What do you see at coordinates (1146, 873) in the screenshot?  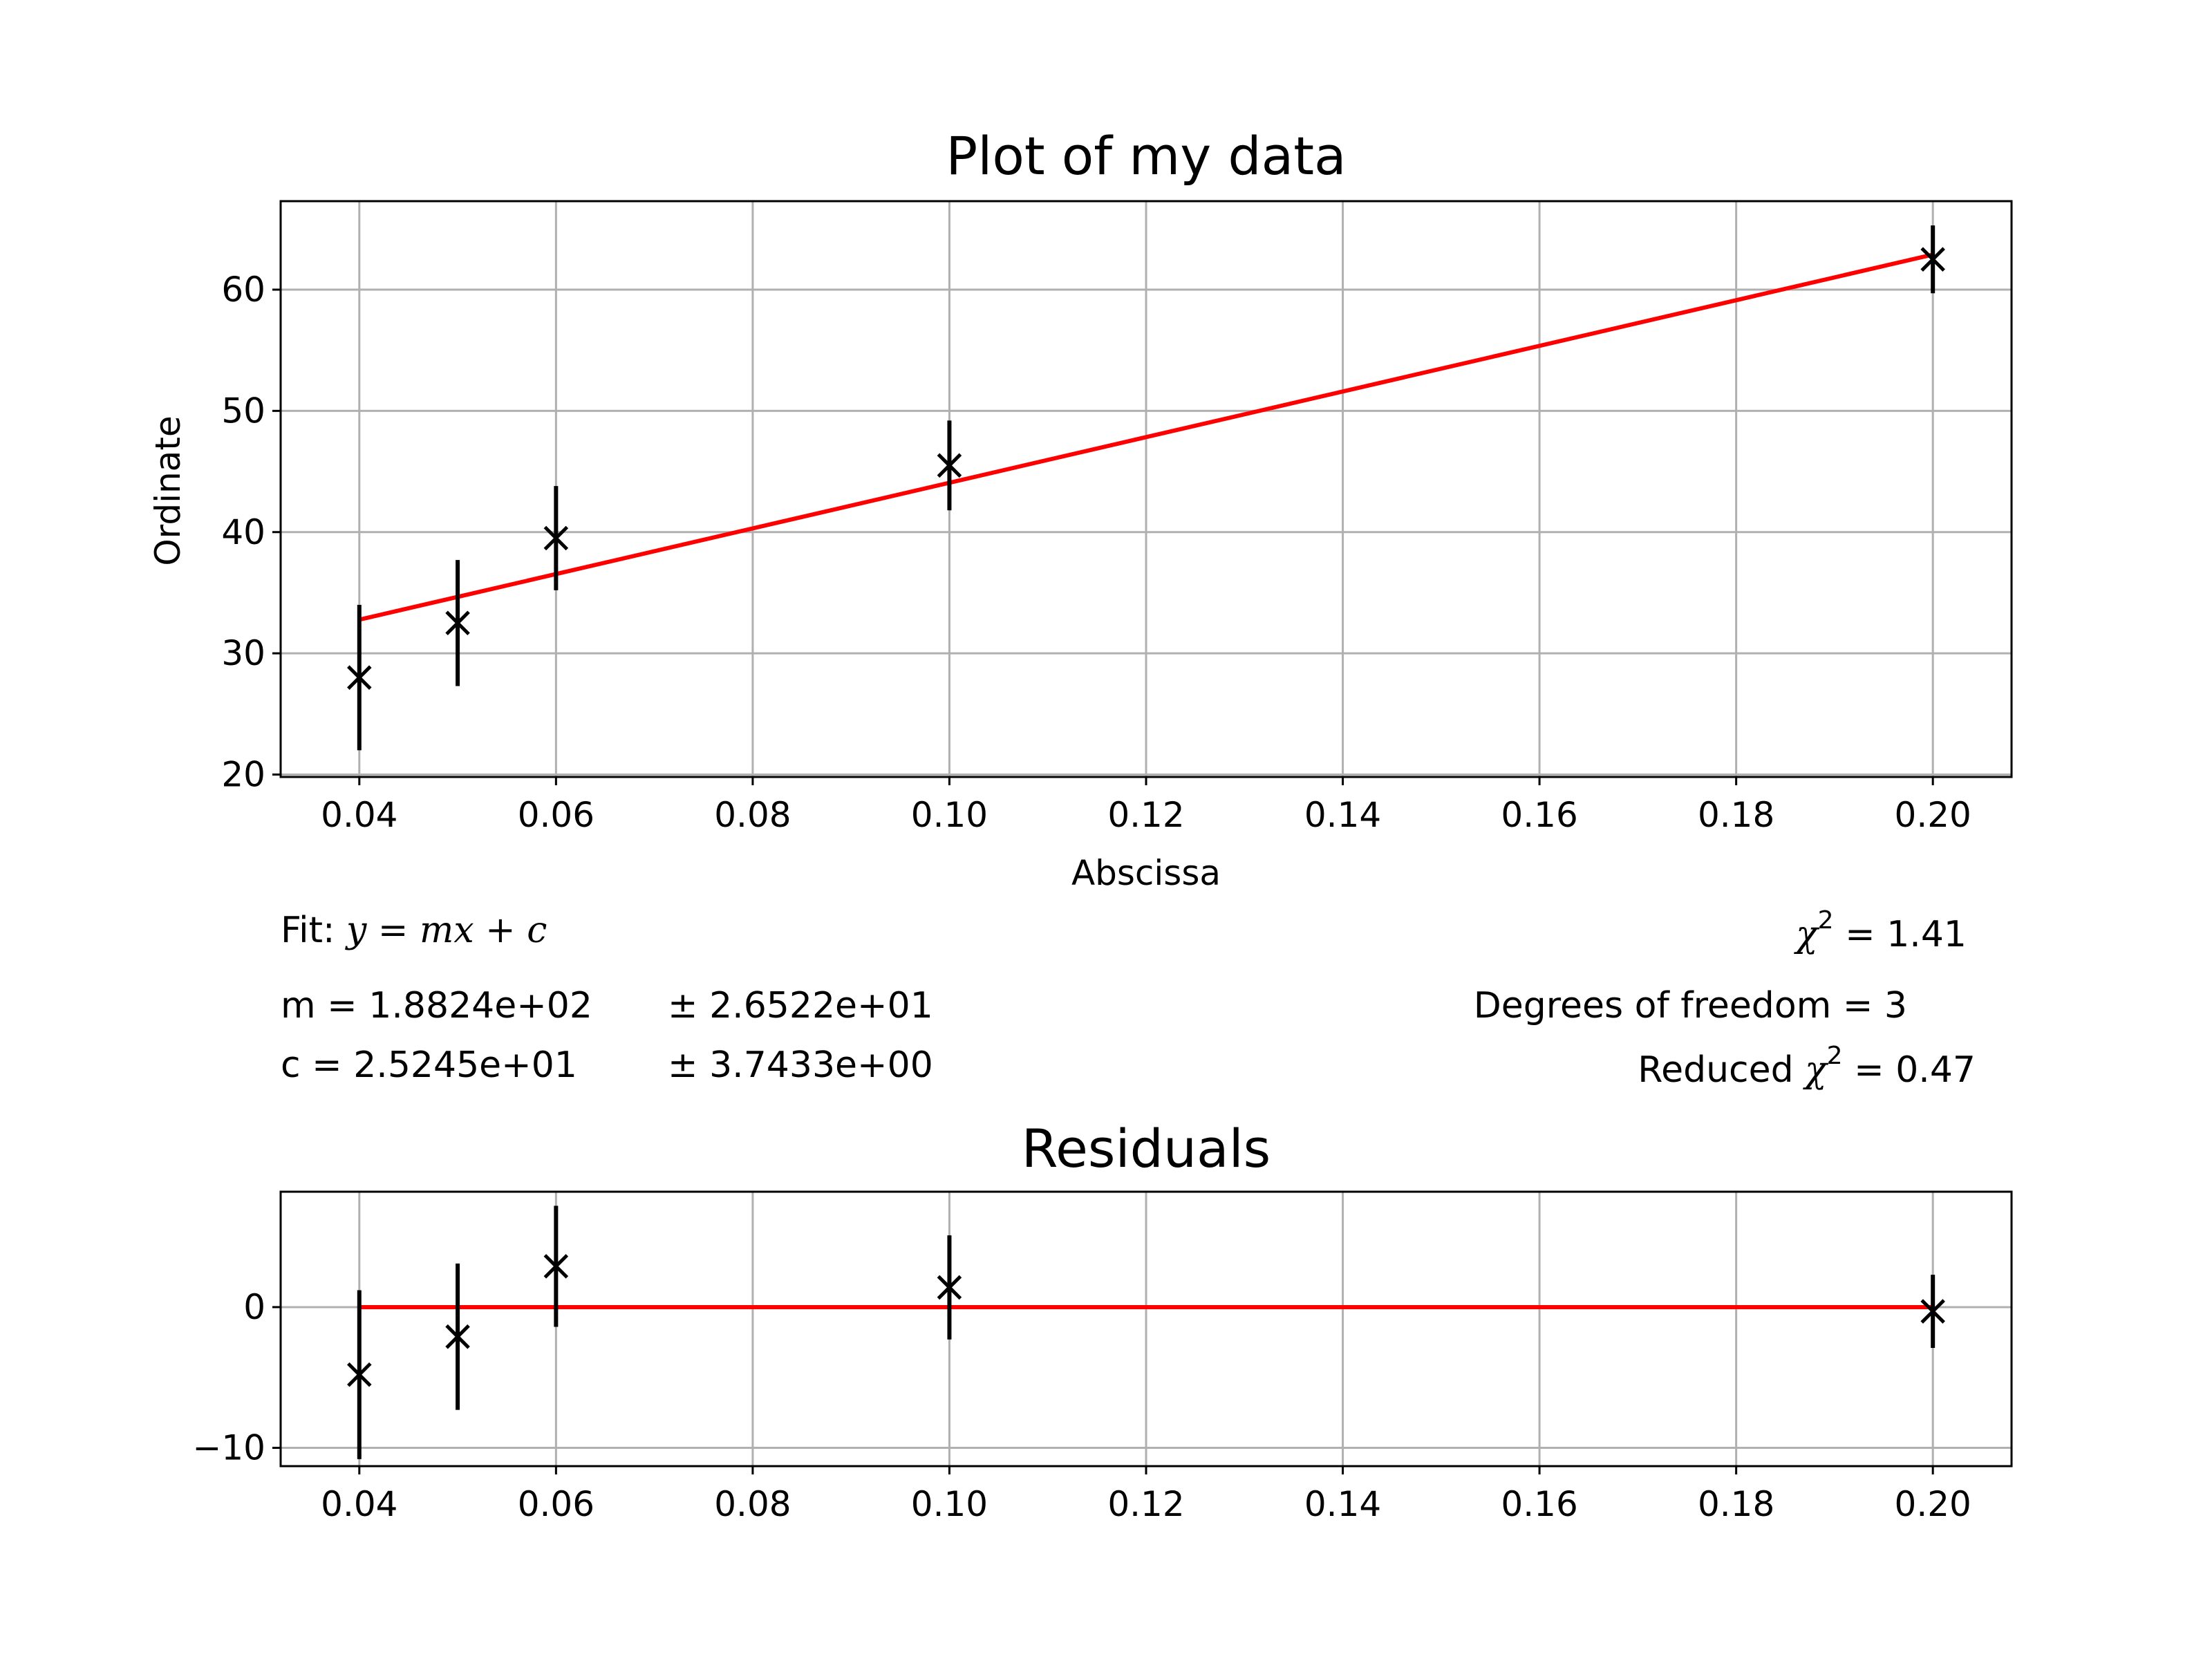 I see `main-plot-x-label: Abscissa` at bounding box center [1146, 873].